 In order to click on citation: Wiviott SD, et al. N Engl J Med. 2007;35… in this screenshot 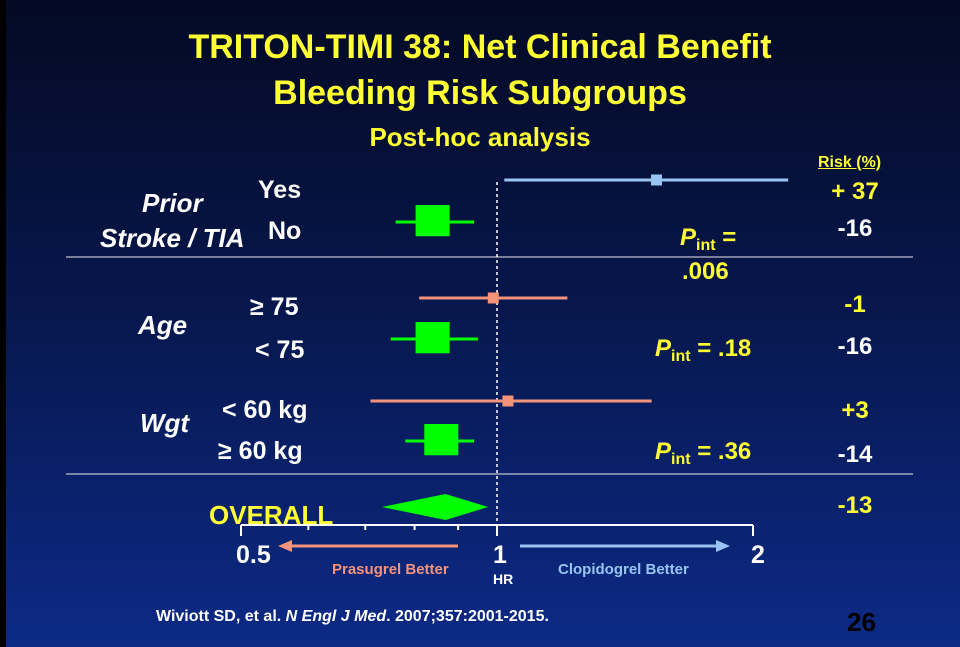, I will do `click(352, 616)`.